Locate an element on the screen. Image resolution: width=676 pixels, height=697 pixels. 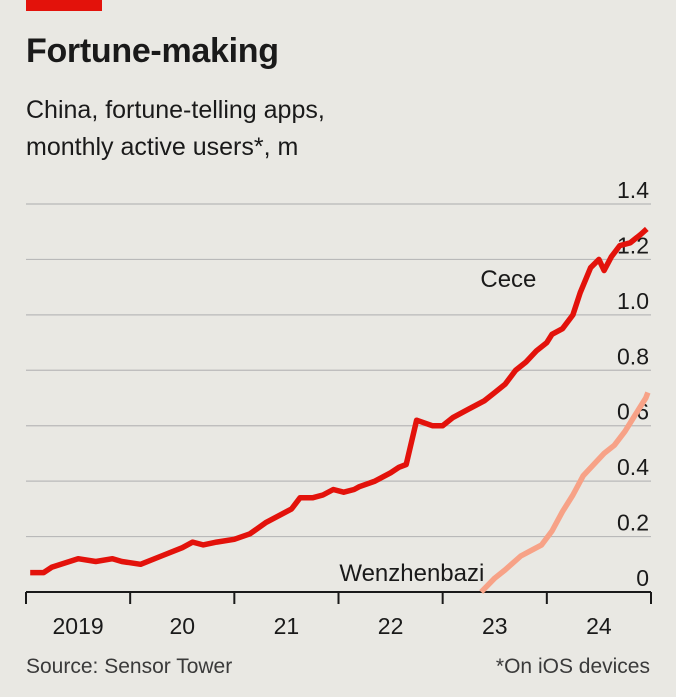
x-tick-label: 2019 is located at coordinates (77, 626).